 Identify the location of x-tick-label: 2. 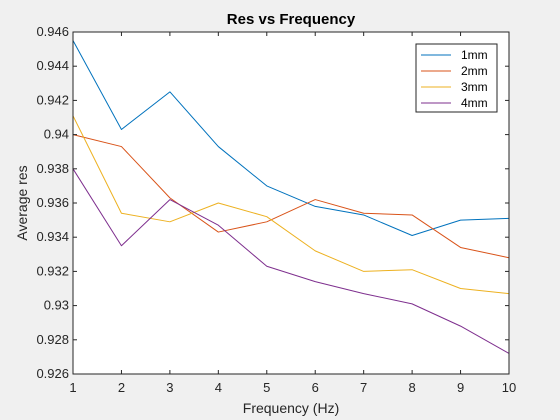
(121, 387).